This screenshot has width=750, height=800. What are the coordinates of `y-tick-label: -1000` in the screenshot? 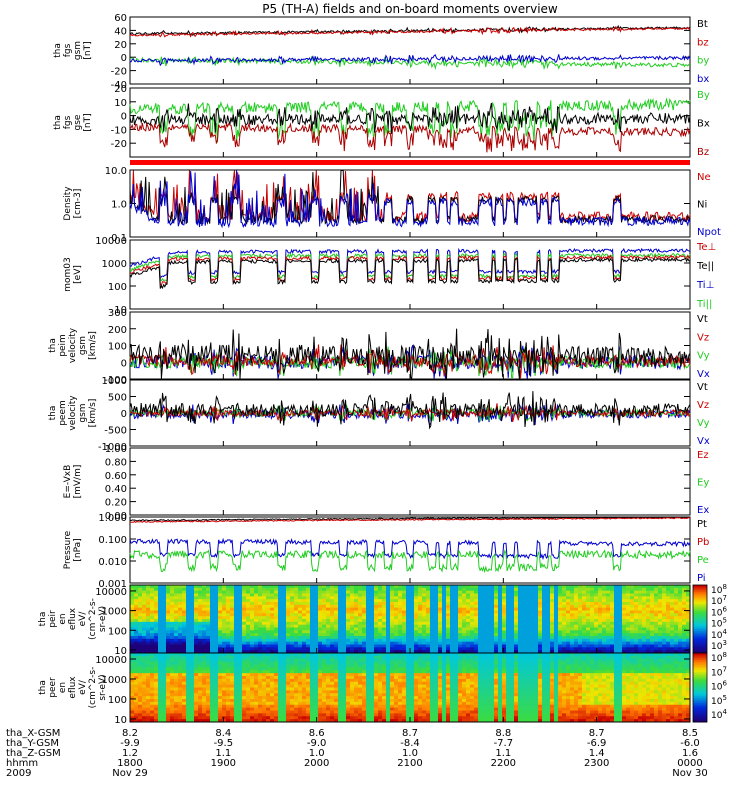 It's located at (112, 447).